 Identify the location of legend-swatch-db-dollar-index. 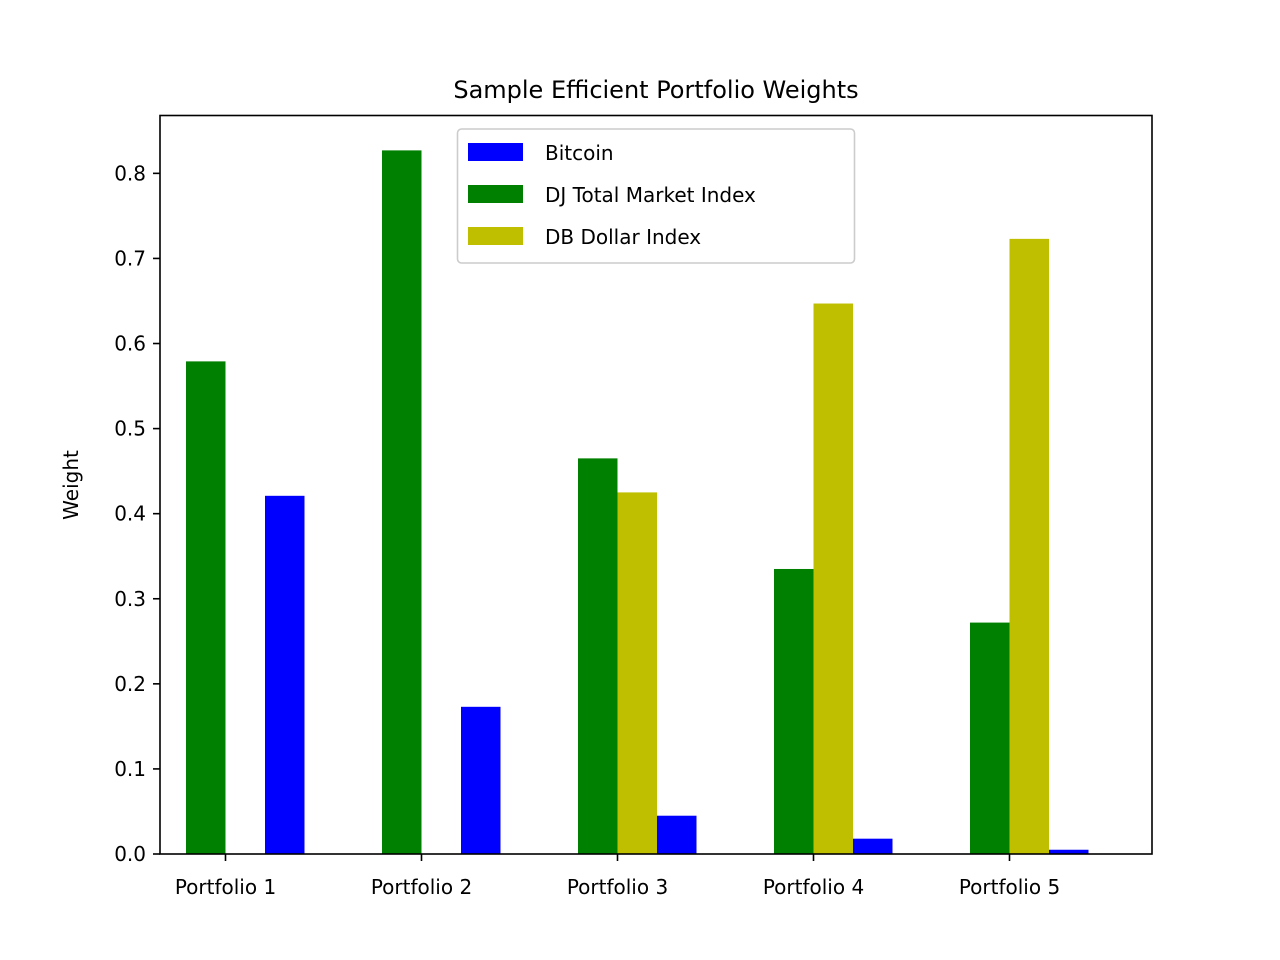
(495, 236).